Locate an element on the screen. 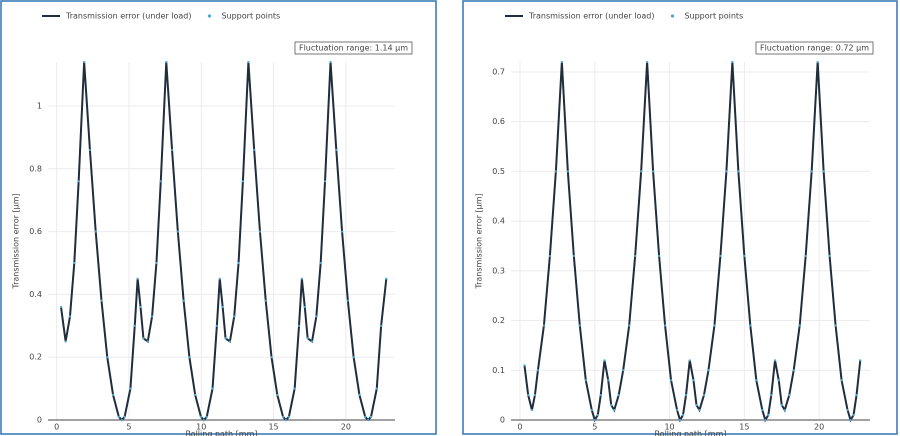 The image size is (900, 436). legend-label: Transmission error (under load) is located at coordinates (128, 16).